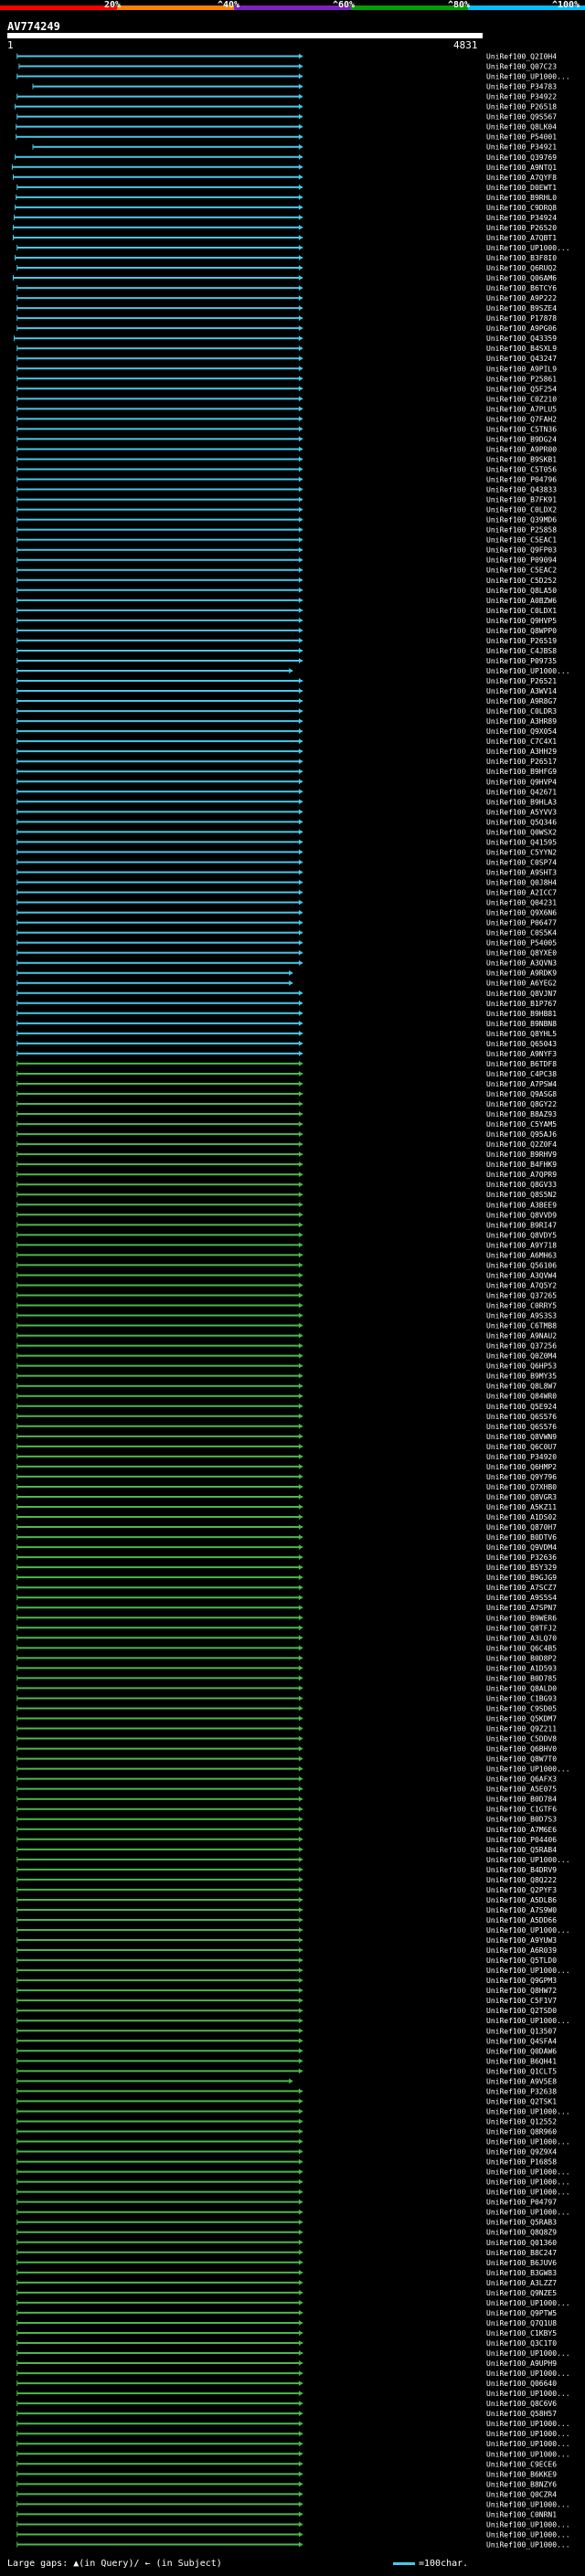 The image size is (585, 2576). What do you see at coordinates (521, 2091) in the screenshot?
I see `hit-label: UniRef100_P32638` at bounding box center [521, 2091].